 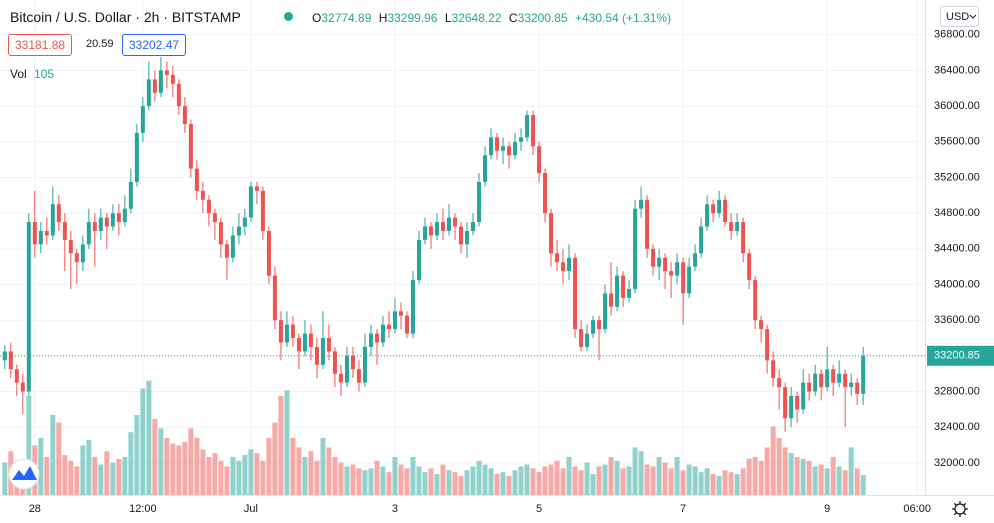 What do you see at coordinates (957, 106) in the screenshot?
I see `y-tick-label: 36000.00` at bounding box center [957, 106].